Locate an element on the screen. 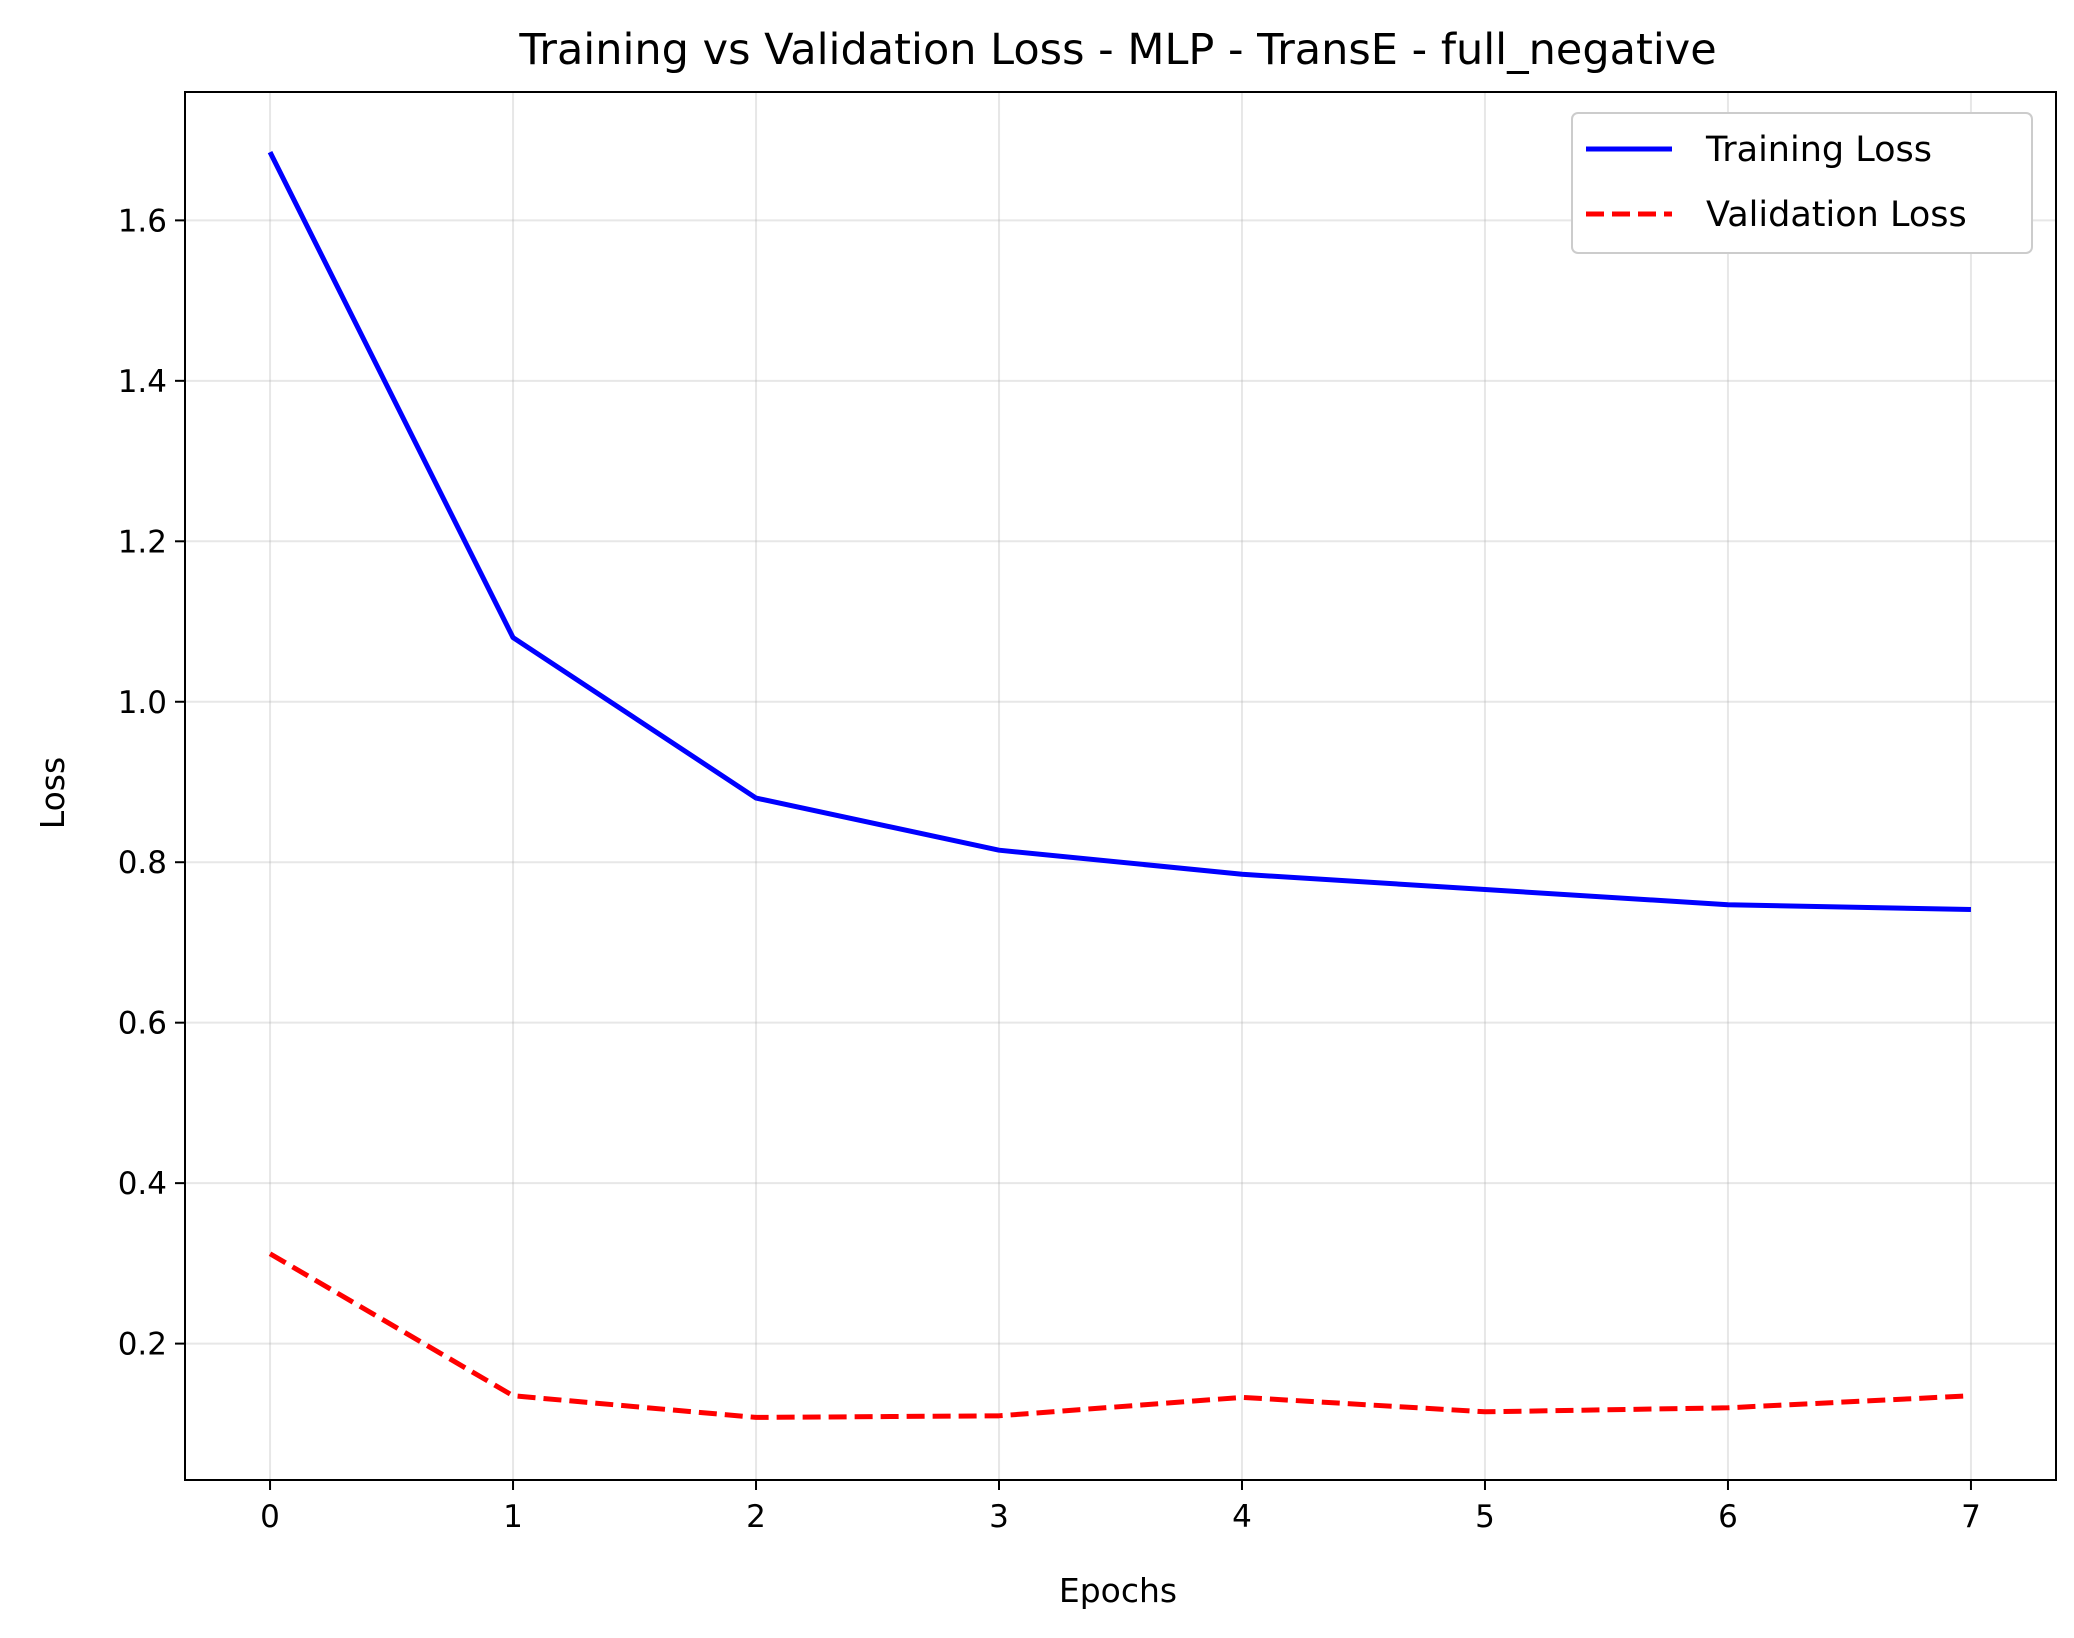  y-tick-label: 1.2 is located at coordinates (142, 542).